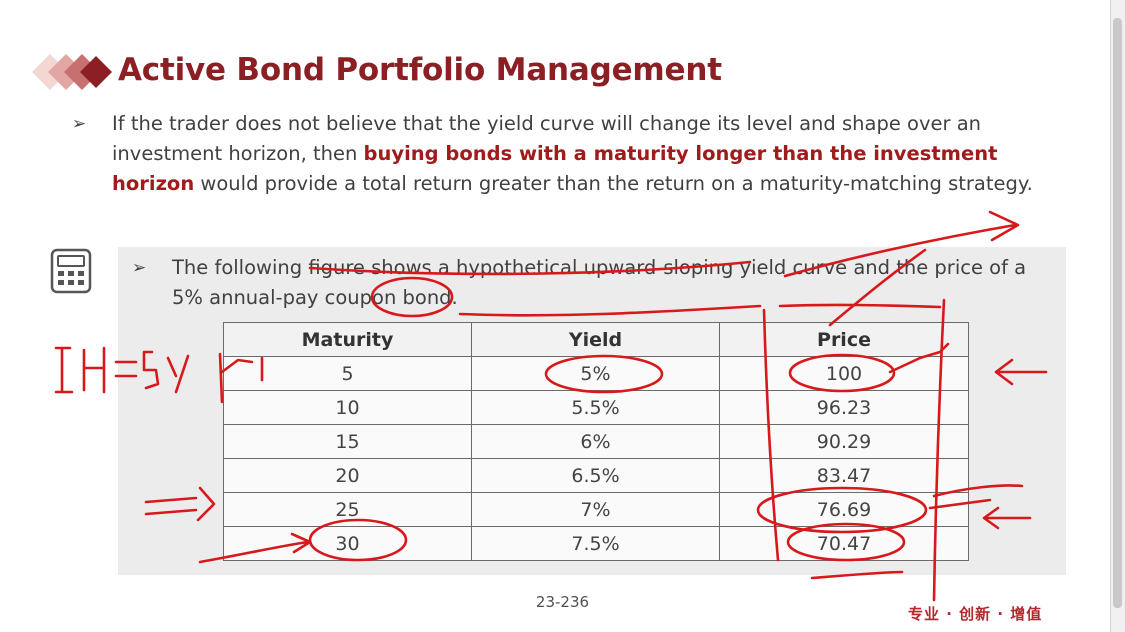  I want to click on table-row: 5 5% 100, so click(596, 373).